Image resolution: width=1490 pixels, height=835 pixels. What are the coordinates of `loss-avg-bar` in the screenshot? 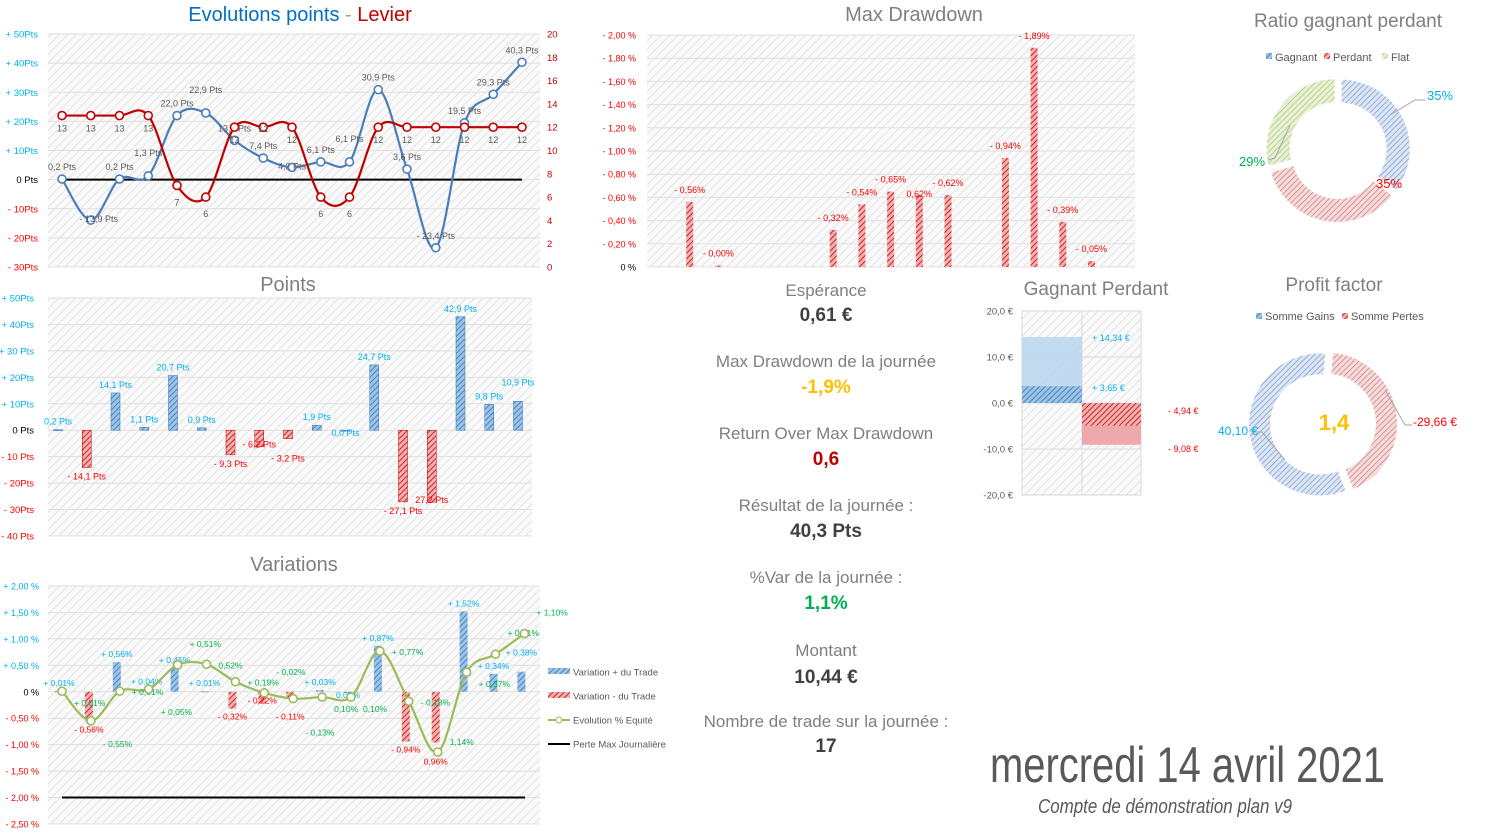 It's located at (1111, 414).